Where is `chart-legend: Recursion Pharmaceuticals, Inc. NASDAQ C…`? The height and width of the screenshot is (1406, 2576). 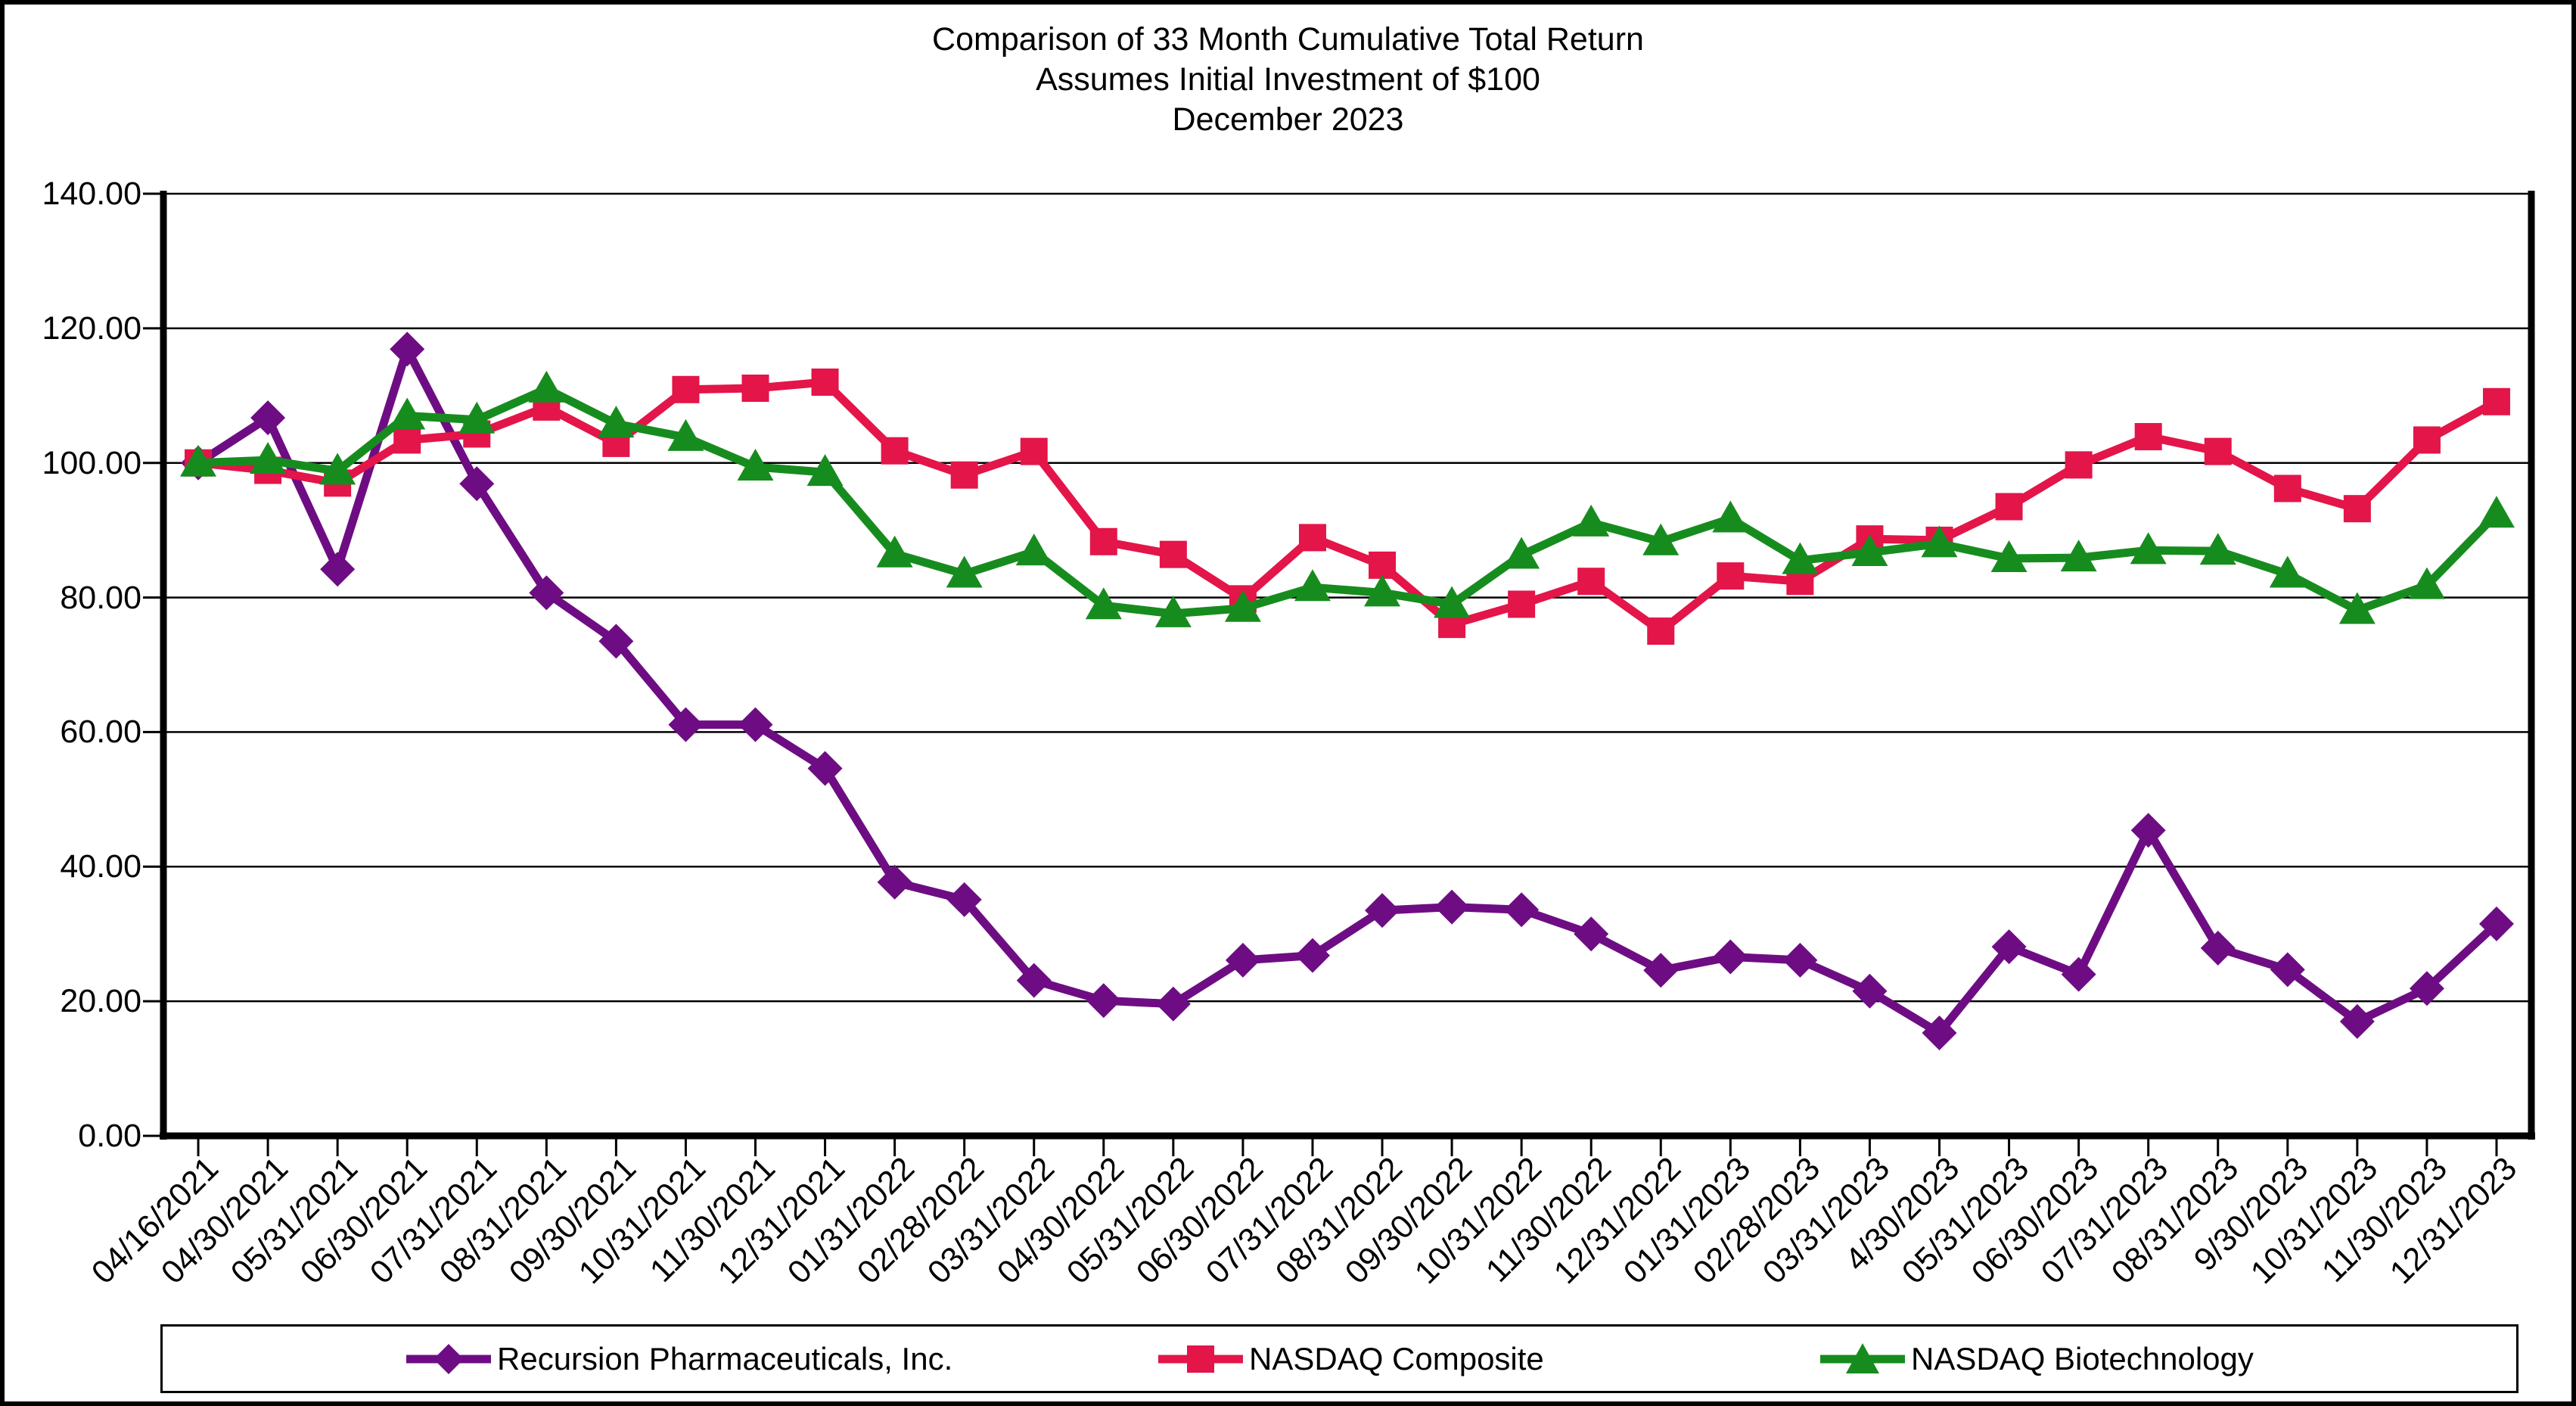
chart-legend: Recursion Pharmaceuticals, Inc. NASDAQ C… is located at coordinates (1339, 1358).